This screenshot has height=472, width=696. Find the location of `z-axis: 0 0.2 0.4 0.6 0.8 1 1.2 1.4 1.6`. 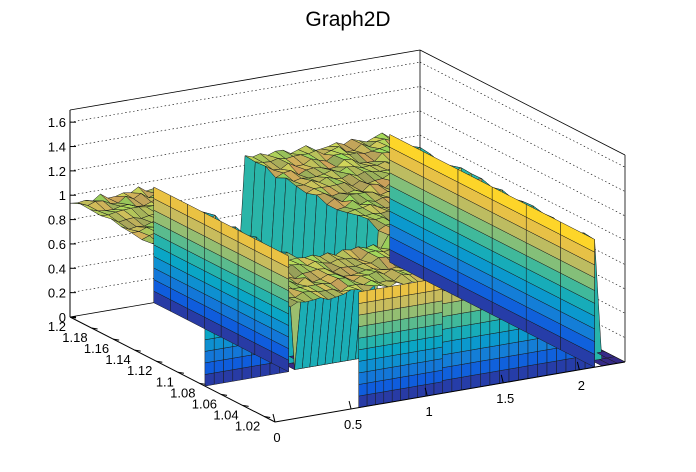

z-axis: 0 0.2 0.4 0.6 0.8 1 1.2 1.4 1.6 is located at coordinates (62, 220).